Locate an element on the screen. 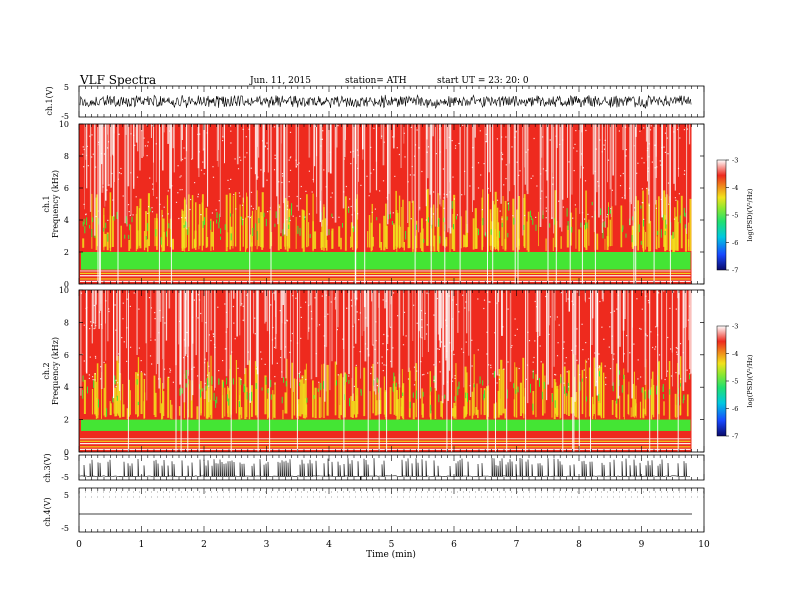 This screenshot has height=612, width=792. ch1-waveform-panel: 5 -5 ch.1(V) is located at coordinates (375, 102).